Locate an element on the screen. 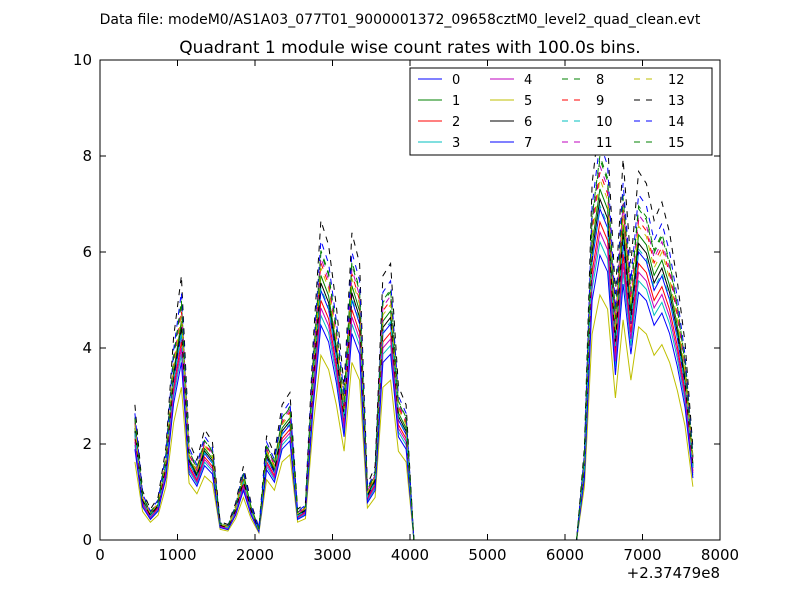  y-tick-label: 4 is located at coordinates (87, 348).